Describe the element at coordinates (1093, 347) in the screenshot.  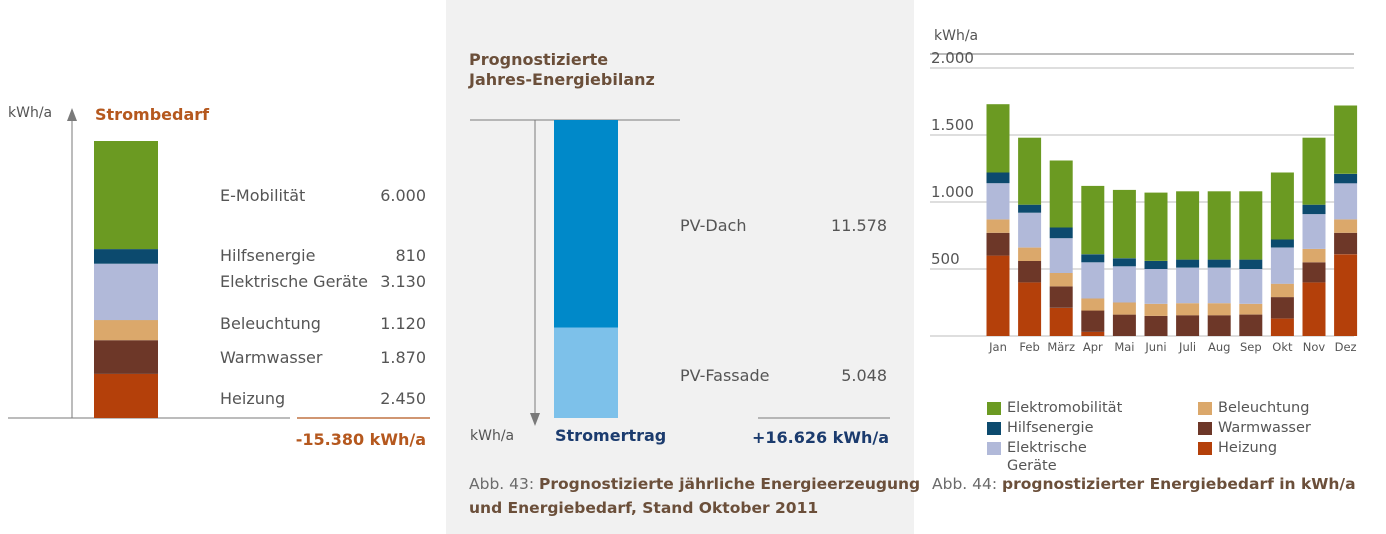
I see `x-tick-label: Apr` at that location.